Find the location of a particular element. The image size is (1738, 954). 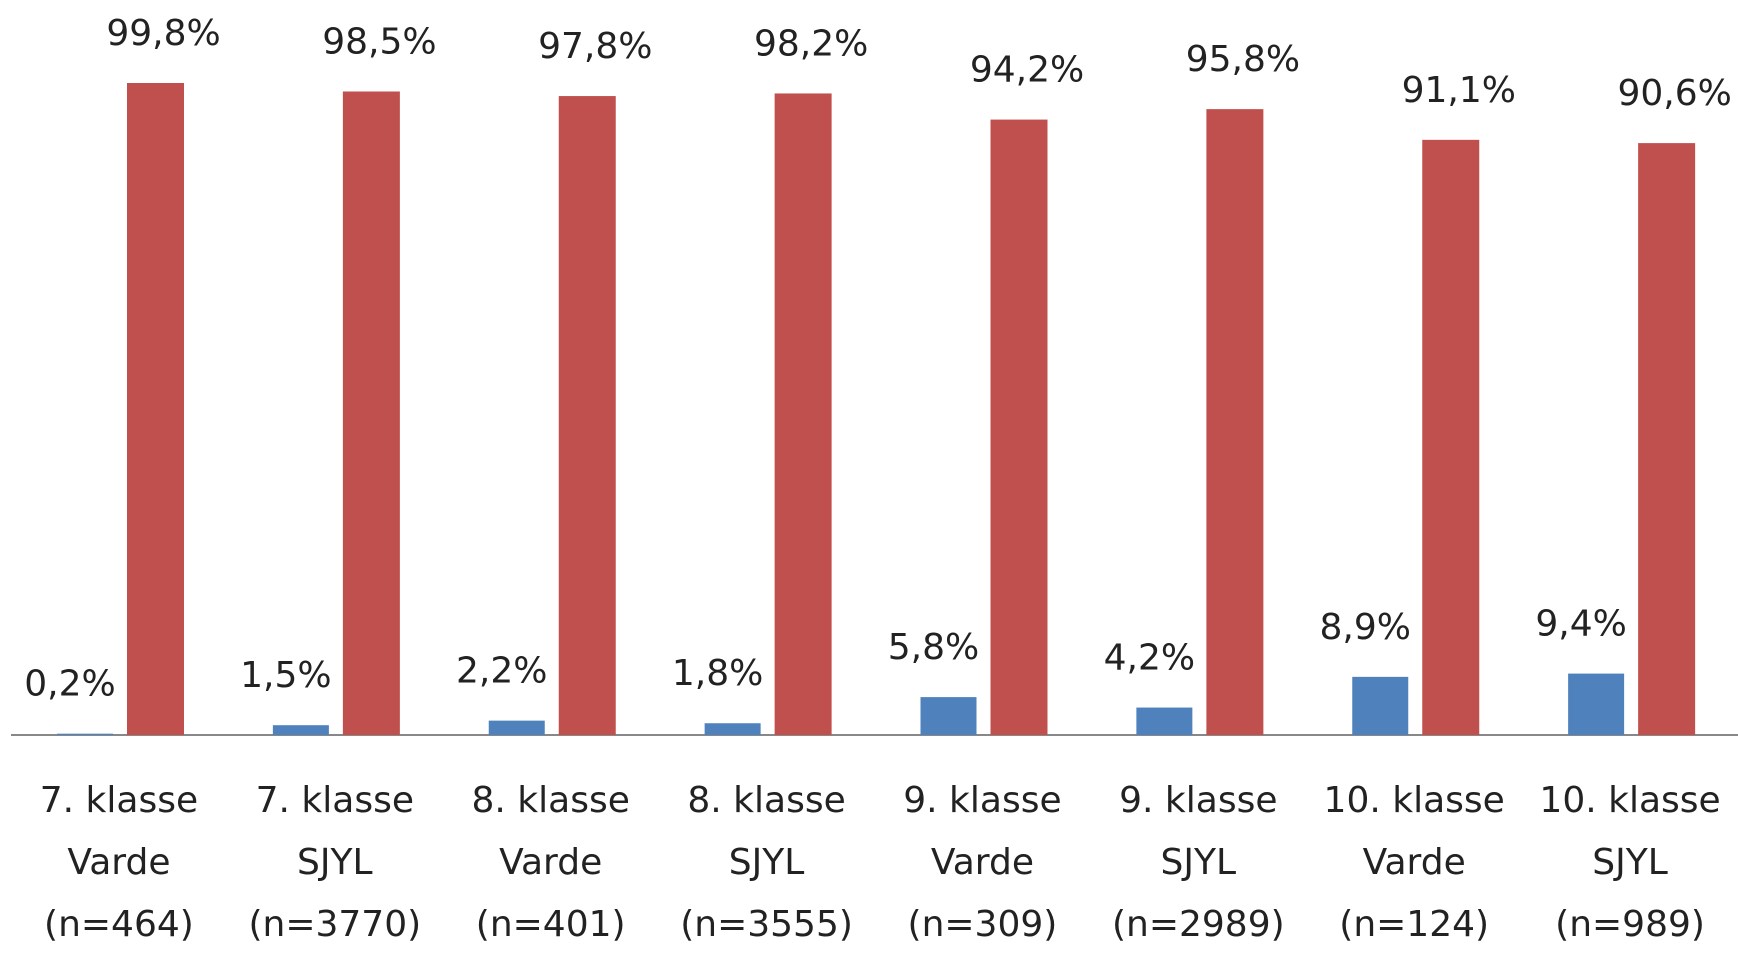

x-tick-label: (n=3770) is located at coordinates (334, 924).